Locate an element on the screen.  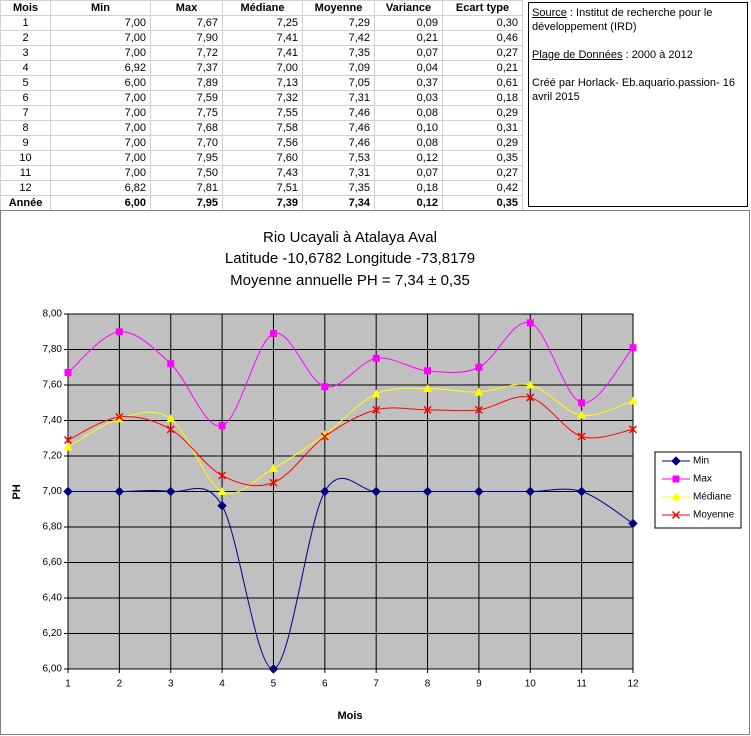
table-cell: 7,95 is located at coordinates (186, 158).